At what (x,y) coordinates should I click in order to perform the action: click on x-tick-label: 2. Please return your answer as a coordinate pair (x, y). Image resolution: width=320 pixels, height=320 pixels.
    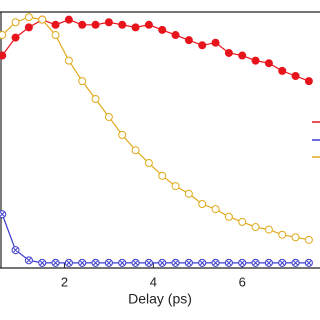
    Looking at the image, I should click on (64, 281).